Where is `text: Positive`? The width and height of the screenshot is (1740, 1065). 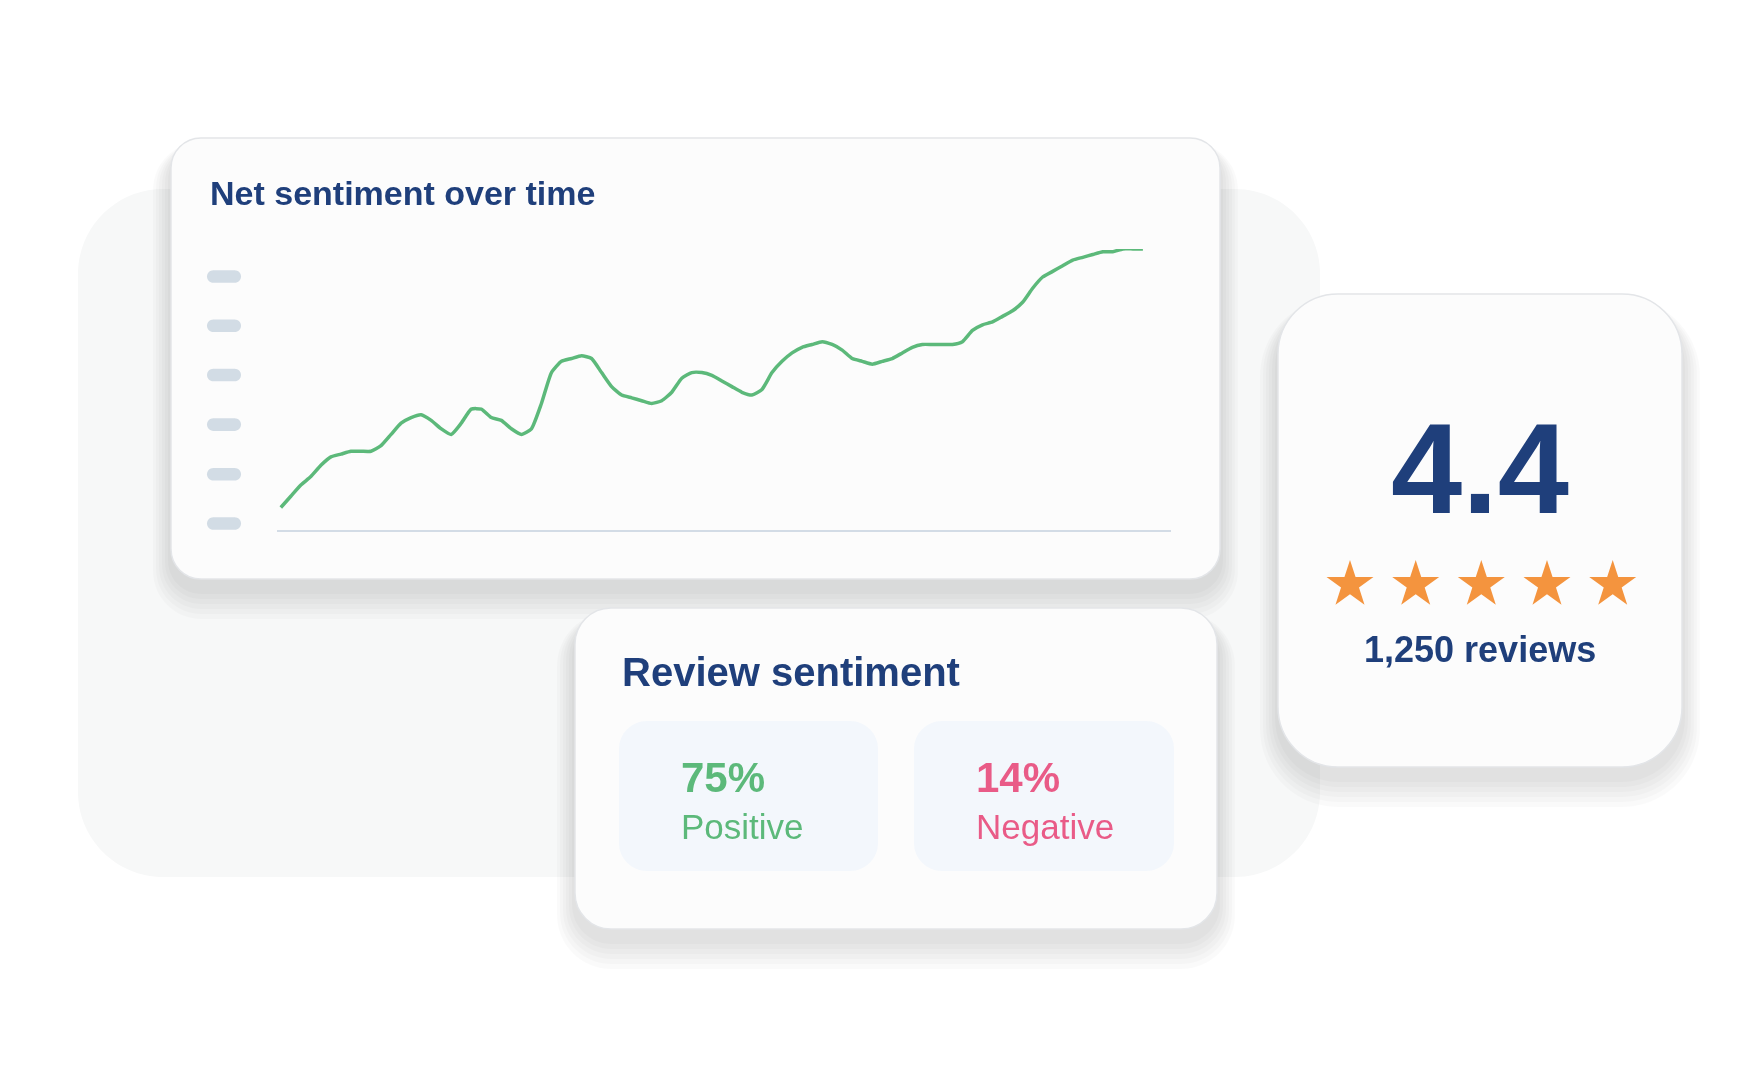
text: Positive is located at coordinates (742, 826).